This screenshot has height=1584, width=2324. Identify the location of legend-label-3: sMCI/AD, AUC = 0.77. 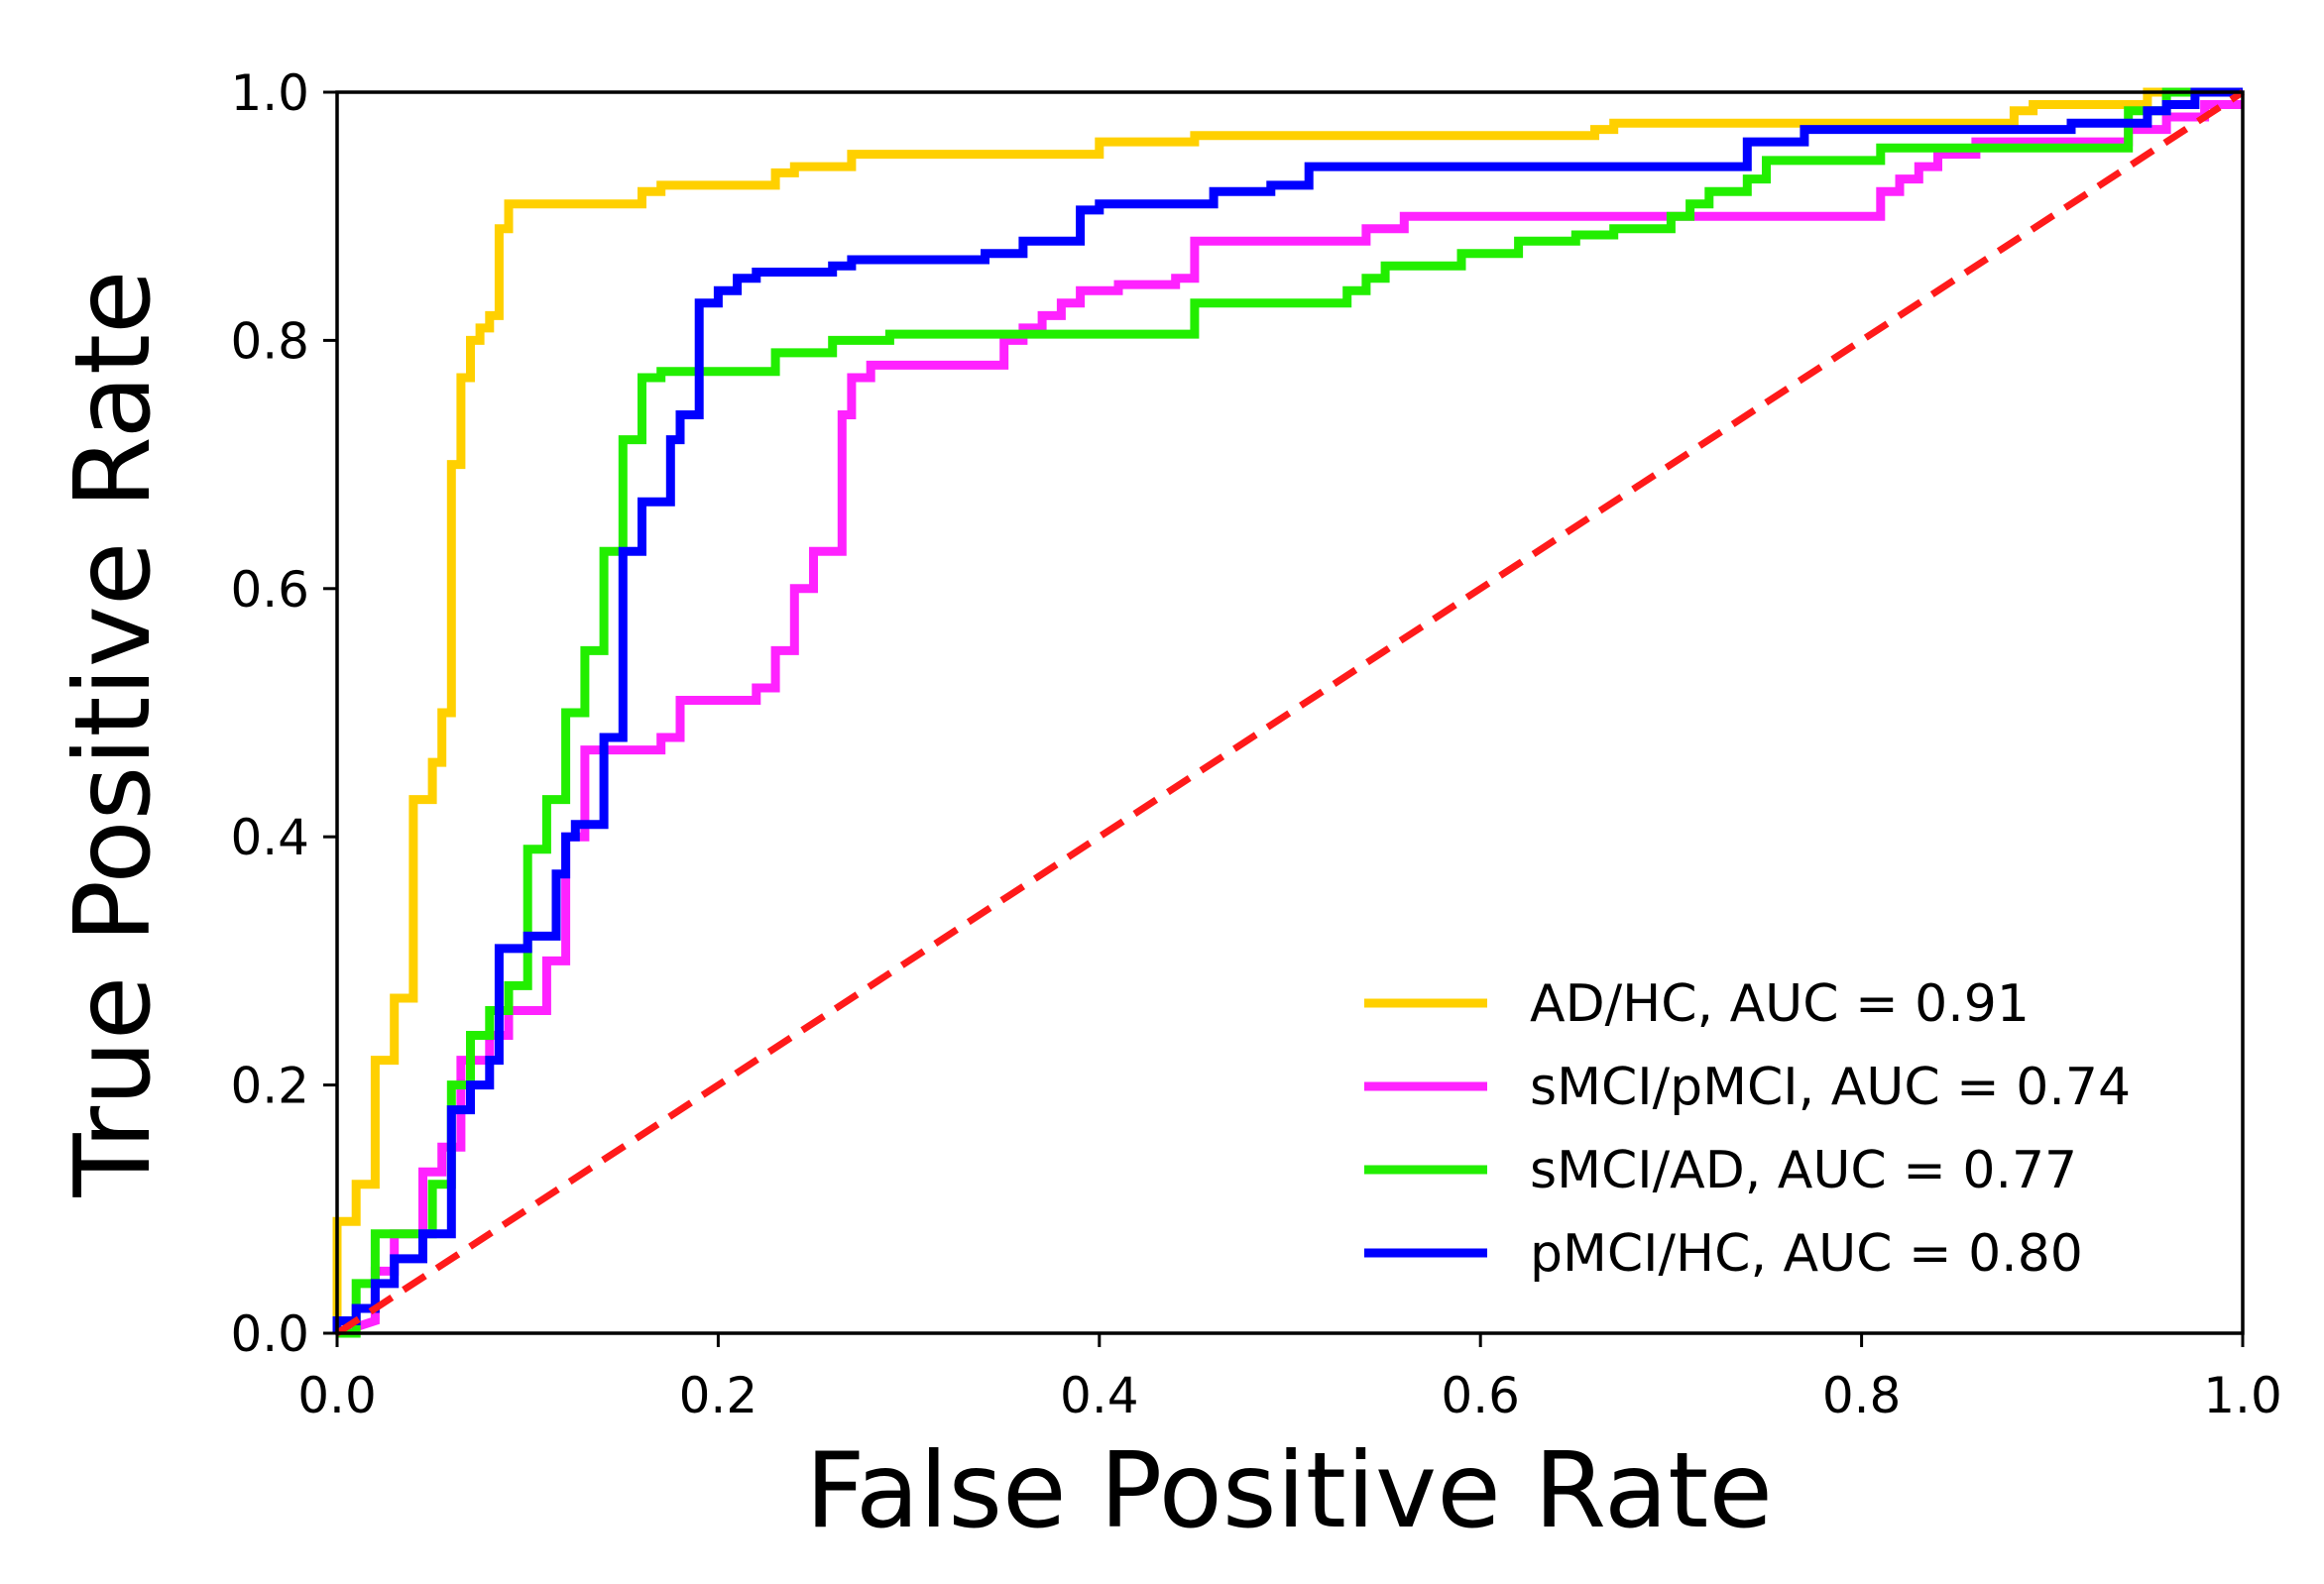
(1803, 1171).